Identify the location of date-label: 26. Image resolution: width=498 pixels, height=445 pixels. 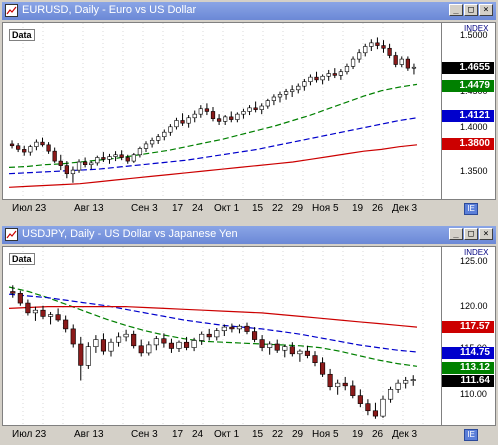
(378, 208).